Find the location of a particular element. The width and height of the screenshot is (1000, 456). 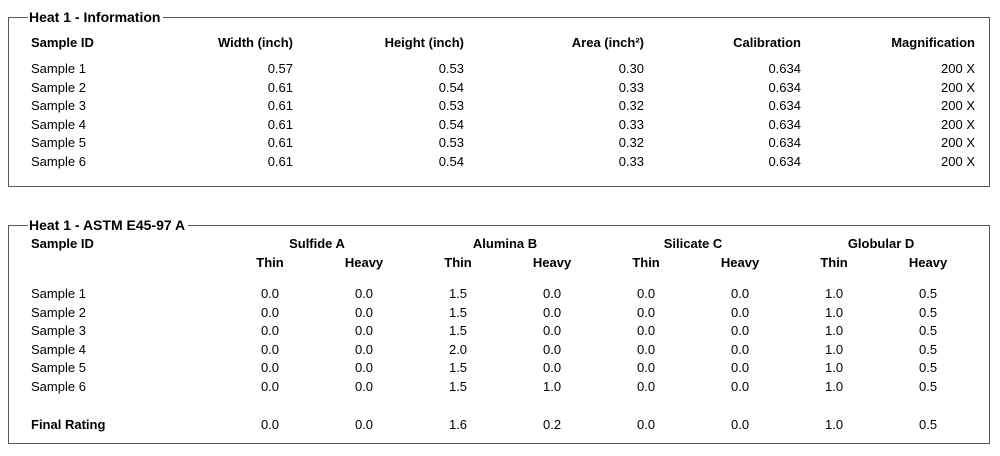

table-row: Sample 5 0.61 0.53 0.32 0.634 200 X is located at coordinates (499, 143).